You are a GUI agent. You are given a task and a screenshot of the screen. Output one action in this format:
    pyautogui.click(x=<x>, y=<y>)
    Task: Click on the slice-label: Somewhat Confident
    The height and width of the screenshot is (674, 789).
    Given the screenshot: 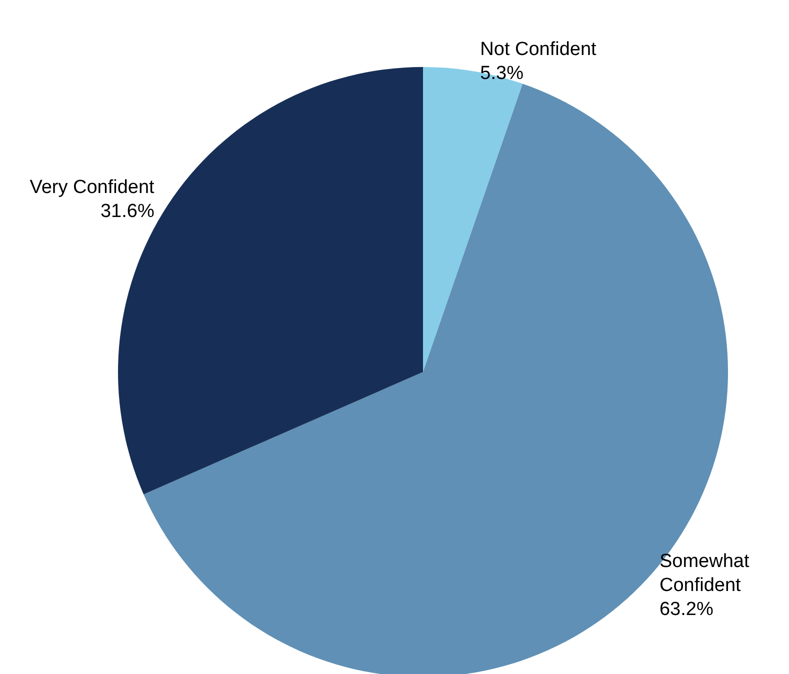 What is the action you would take?
    pyautogui.click(x=707, y=573)
    